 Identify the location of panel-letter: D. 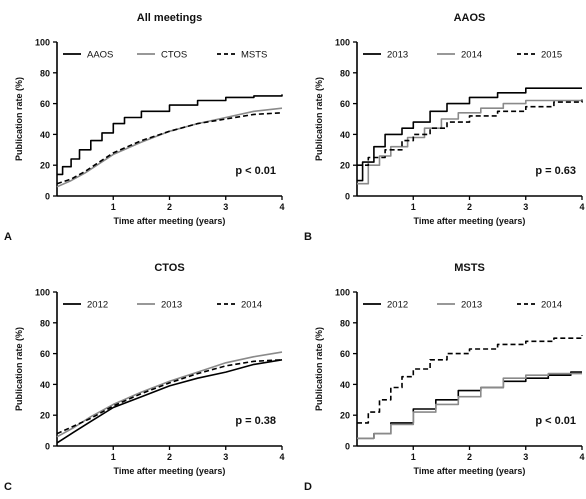
(308, 487).